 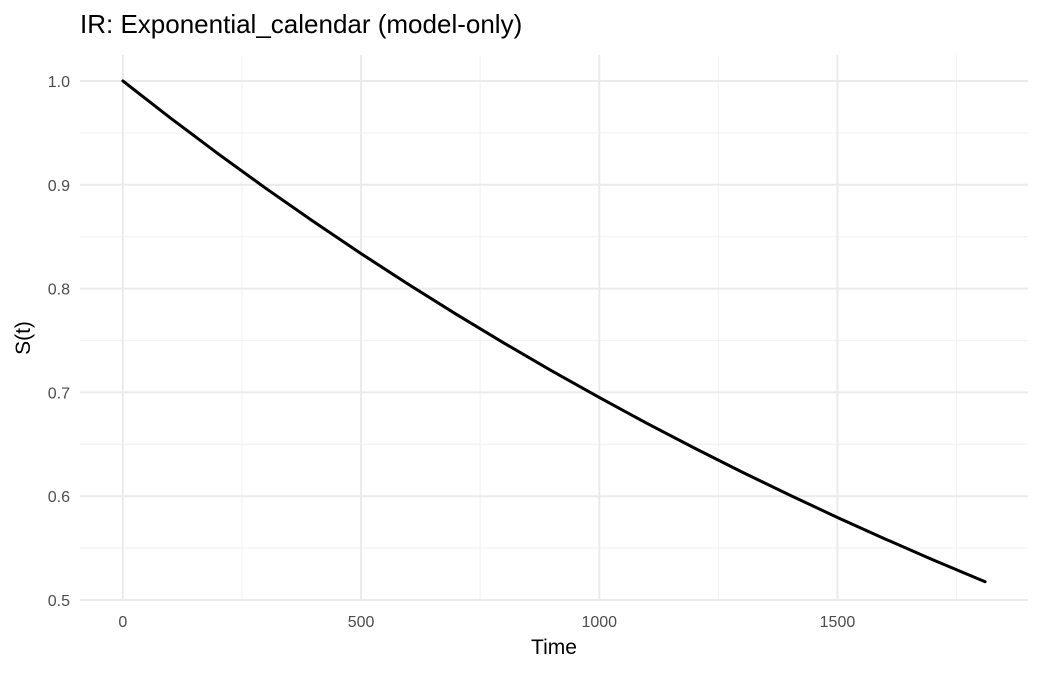 What do you see at coordinates (23, 338) in the screenshot?
I see `y-axis-title: S(t)` at bounding box center [23, 338].